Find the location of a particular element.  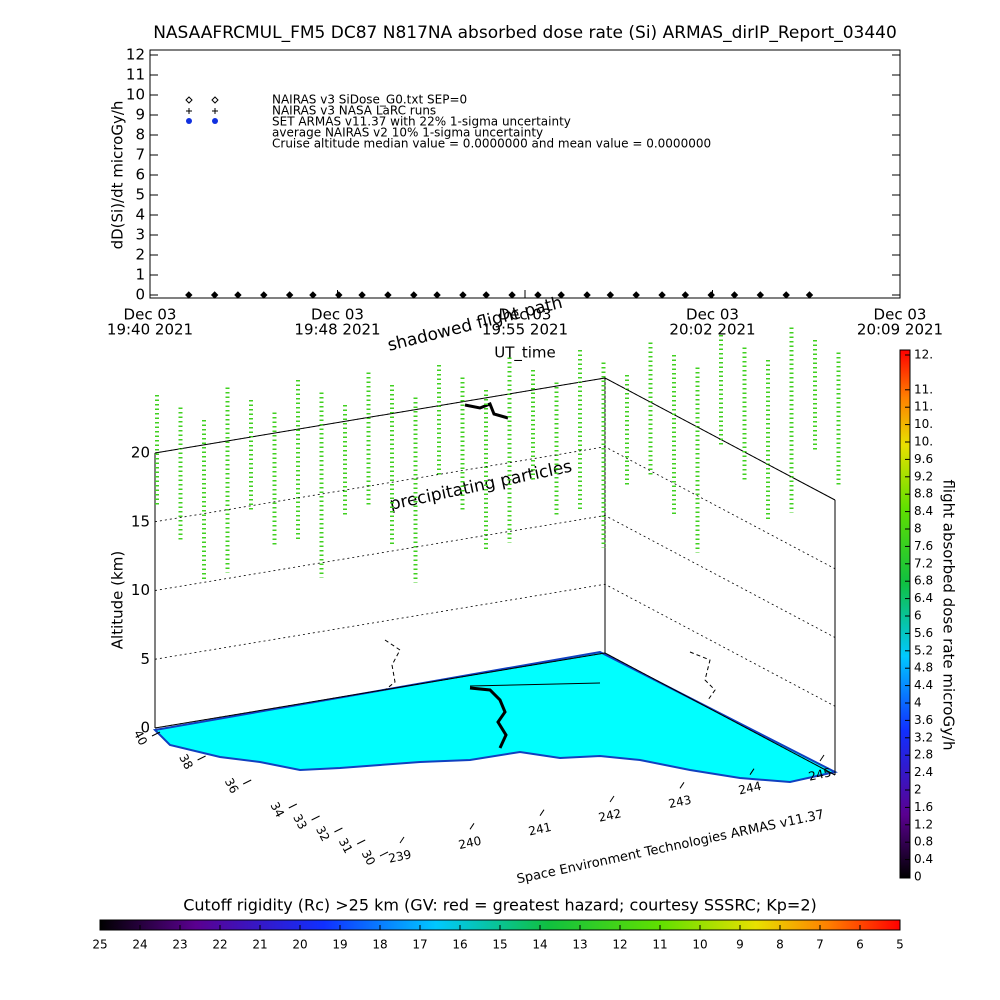

z-tick-label: 15 is located at coordinates (140, 521).